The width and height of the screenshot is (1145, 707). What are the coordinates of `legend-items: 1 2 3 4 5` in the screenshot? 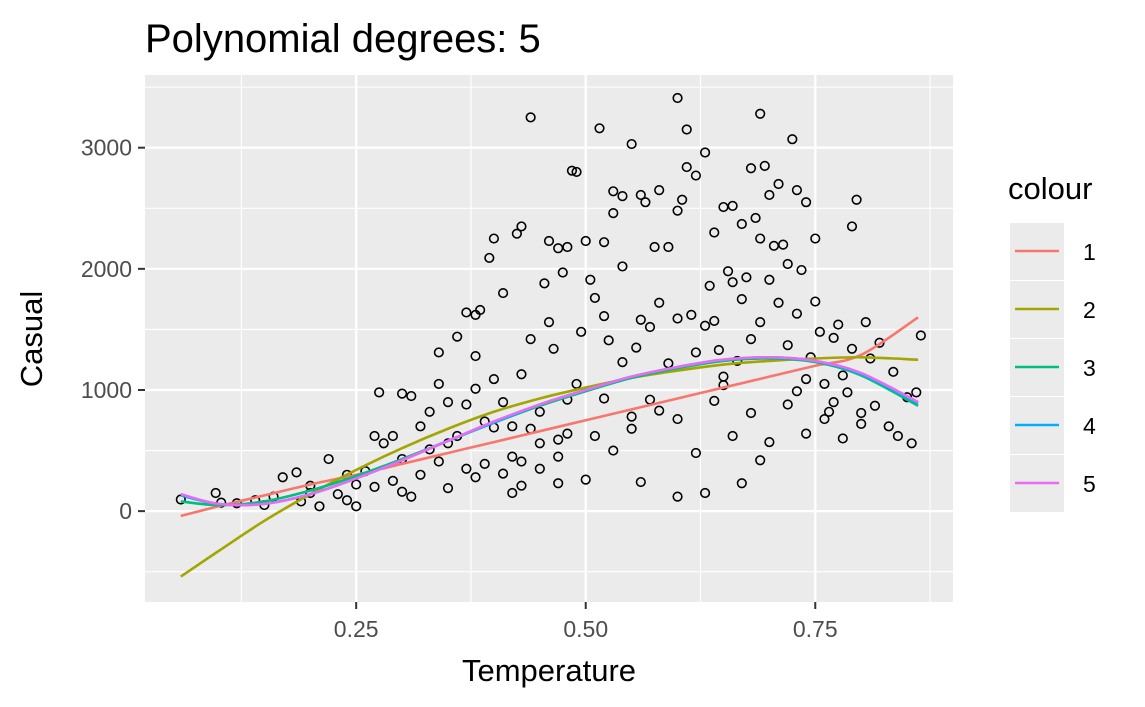 It's located at (1053, 367).